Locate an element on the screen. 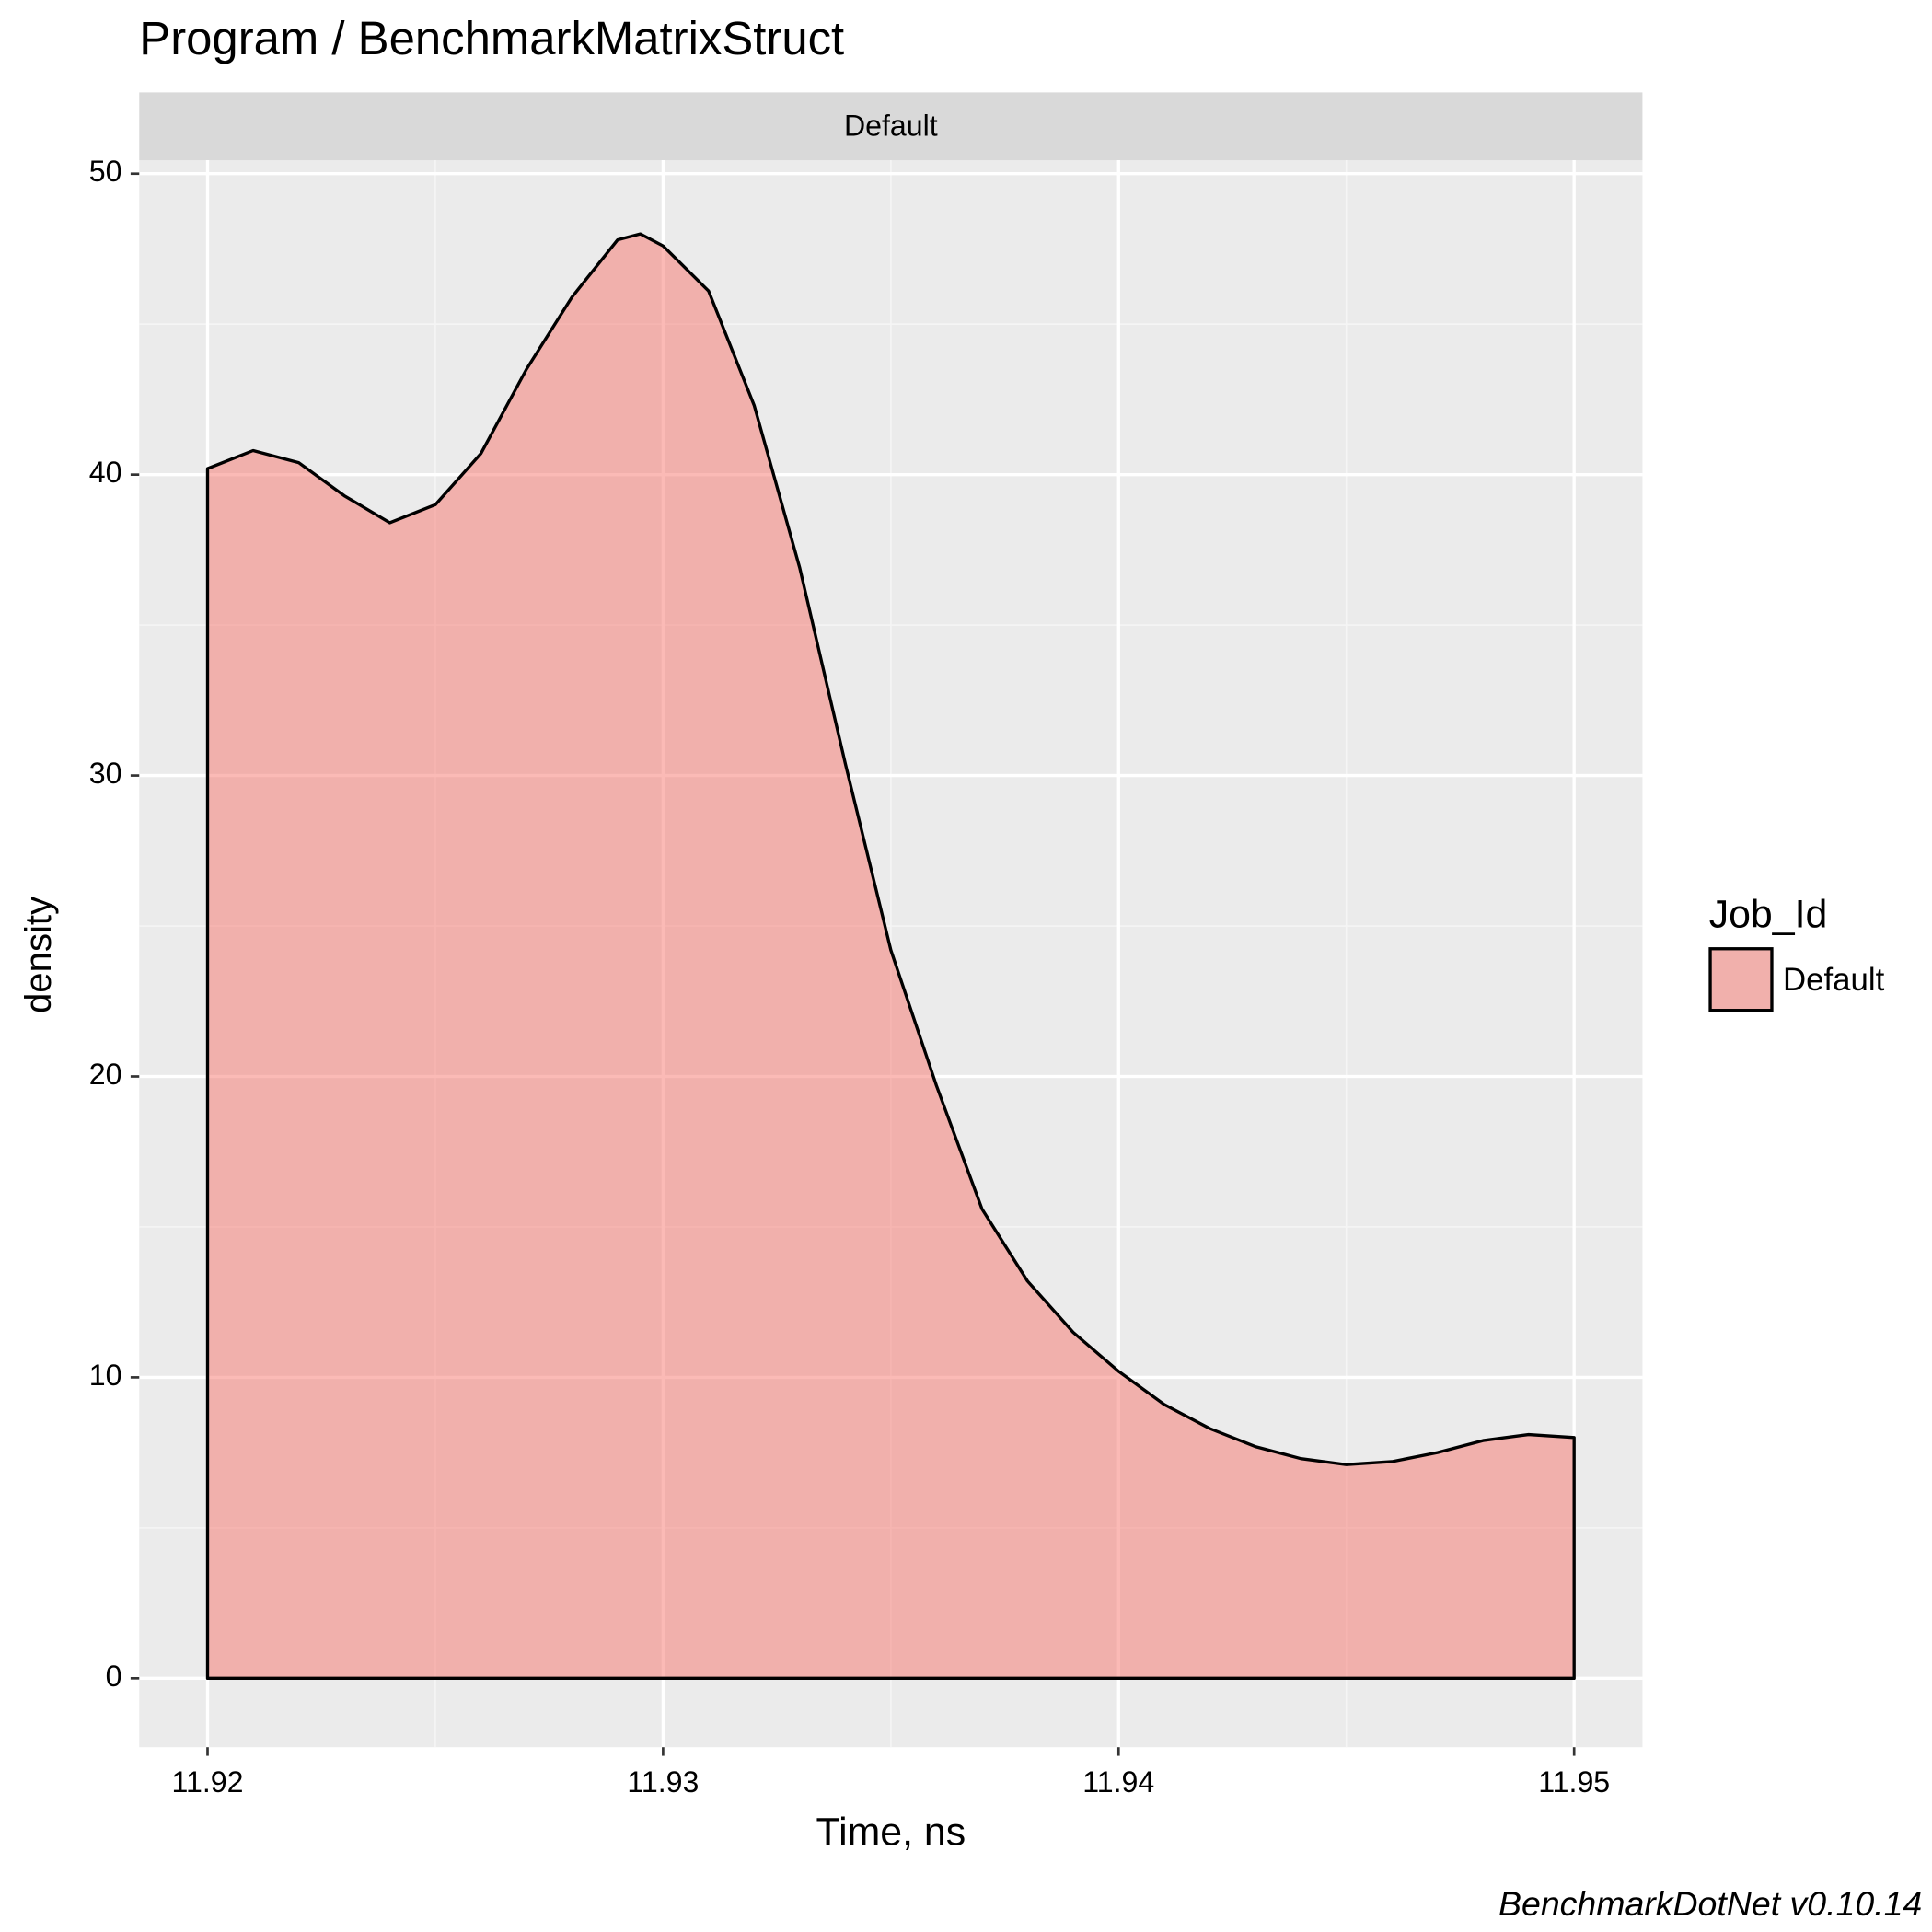 The image size is (1932, 1932). y-tick-label: 30 is located at coordinates (105, 774).